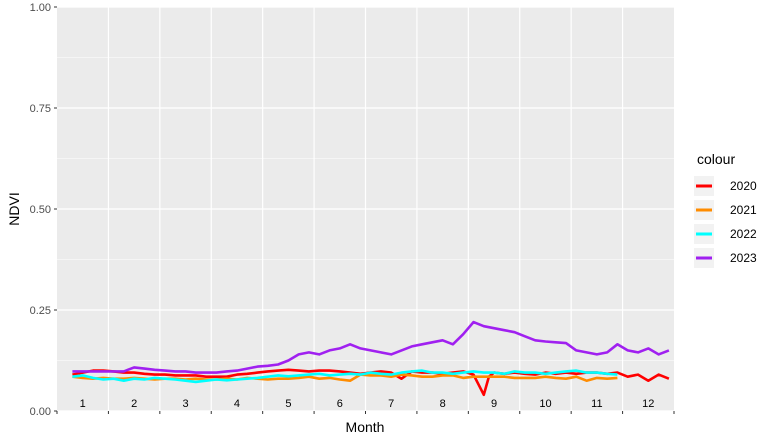 Image resolution: width=773 pixels, height=442 pixels. I want to click on month-label: 1, so click(83, 404).